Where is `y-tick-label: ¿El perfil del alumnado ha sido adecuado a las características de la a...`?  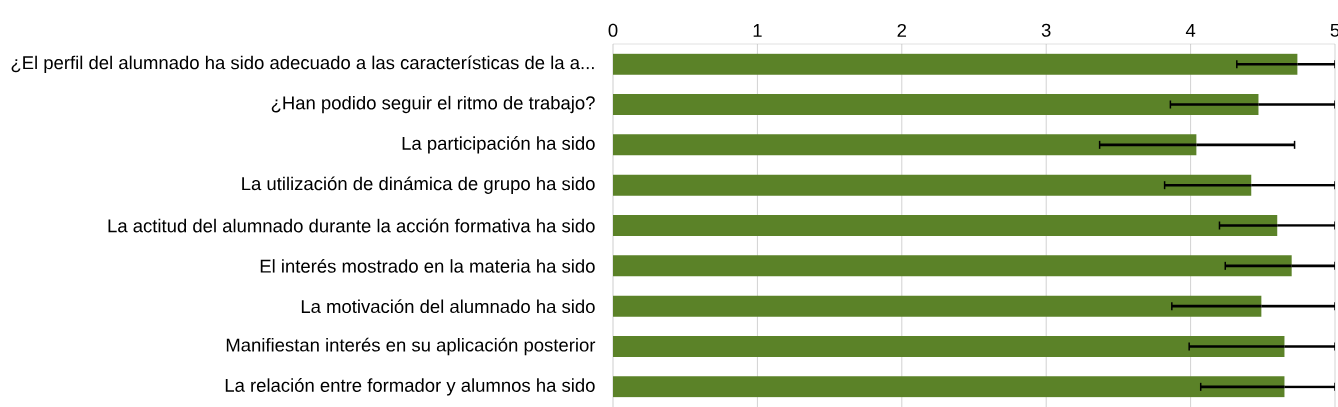 y-tick-label: ¿El perfil del alumnado ha sido adecuado a las características de la a... is located at coordinates (302, 64).